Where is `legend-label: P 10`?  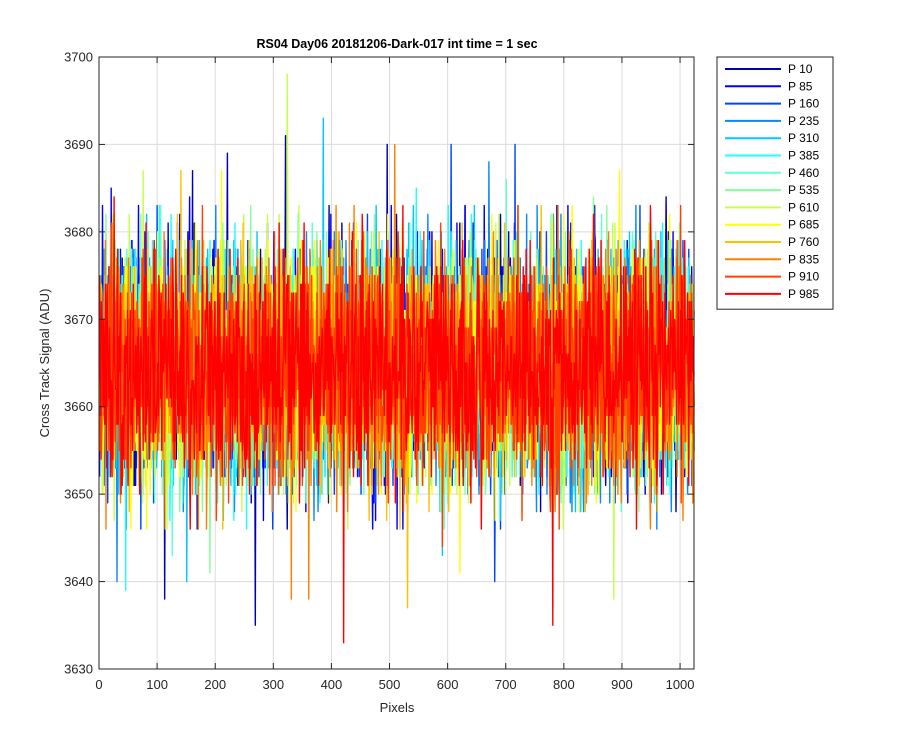
legend-label: P 10 is located at coordinates (800, 69).